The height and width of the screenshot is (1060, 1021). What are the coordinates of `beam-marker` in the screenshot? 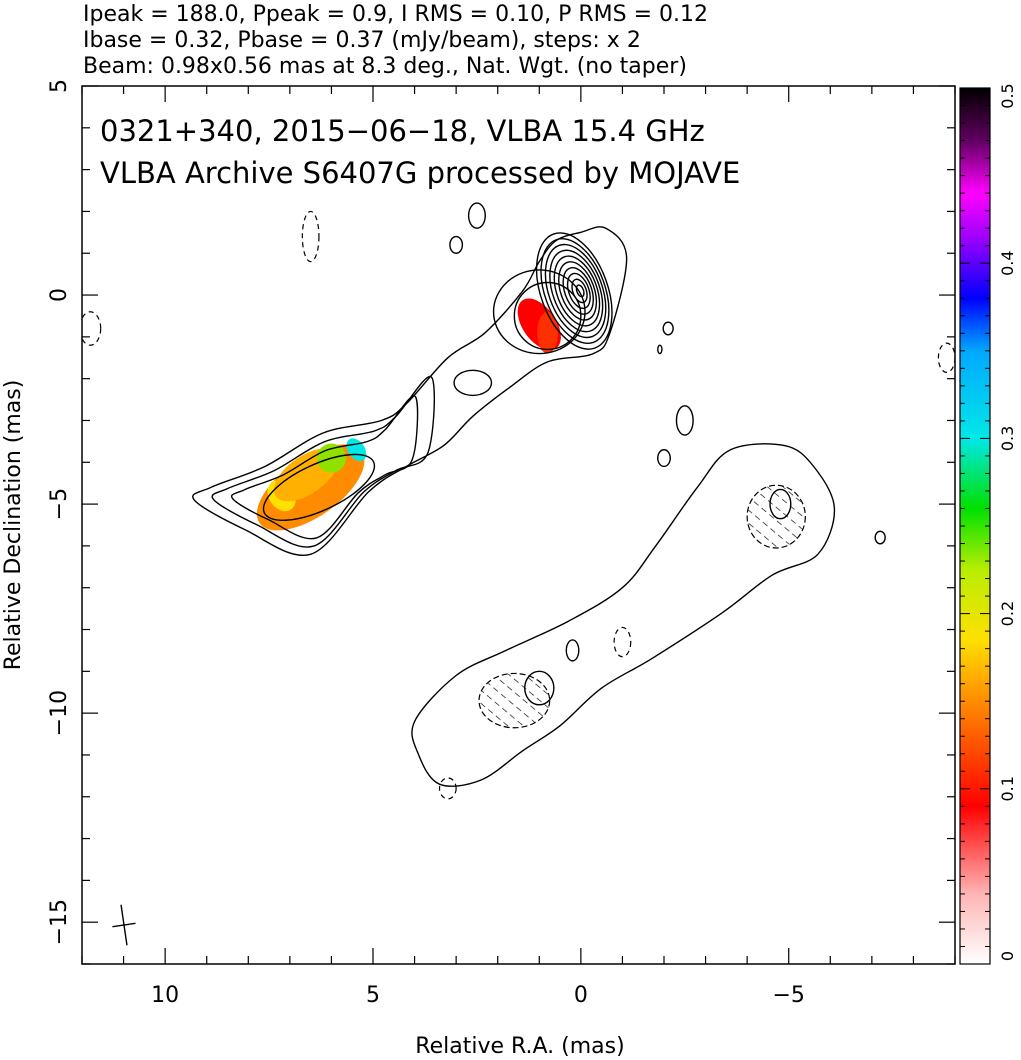 It's located at (124, 925).